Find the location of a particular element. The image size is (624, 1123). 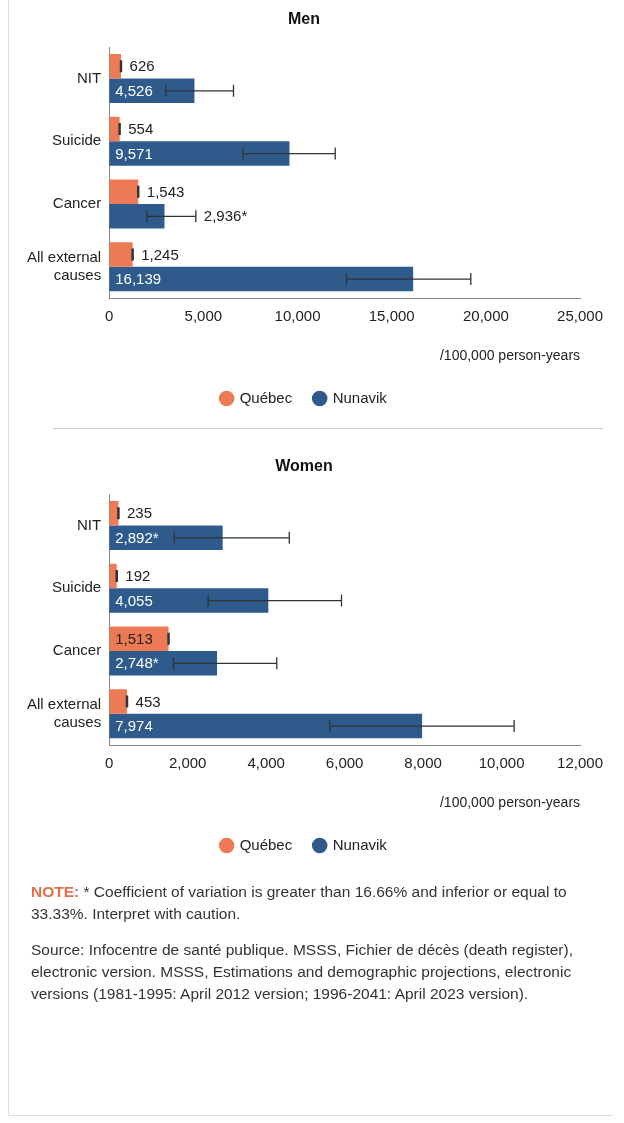

data-label: 9,571 is located at coordinates (134, 153).